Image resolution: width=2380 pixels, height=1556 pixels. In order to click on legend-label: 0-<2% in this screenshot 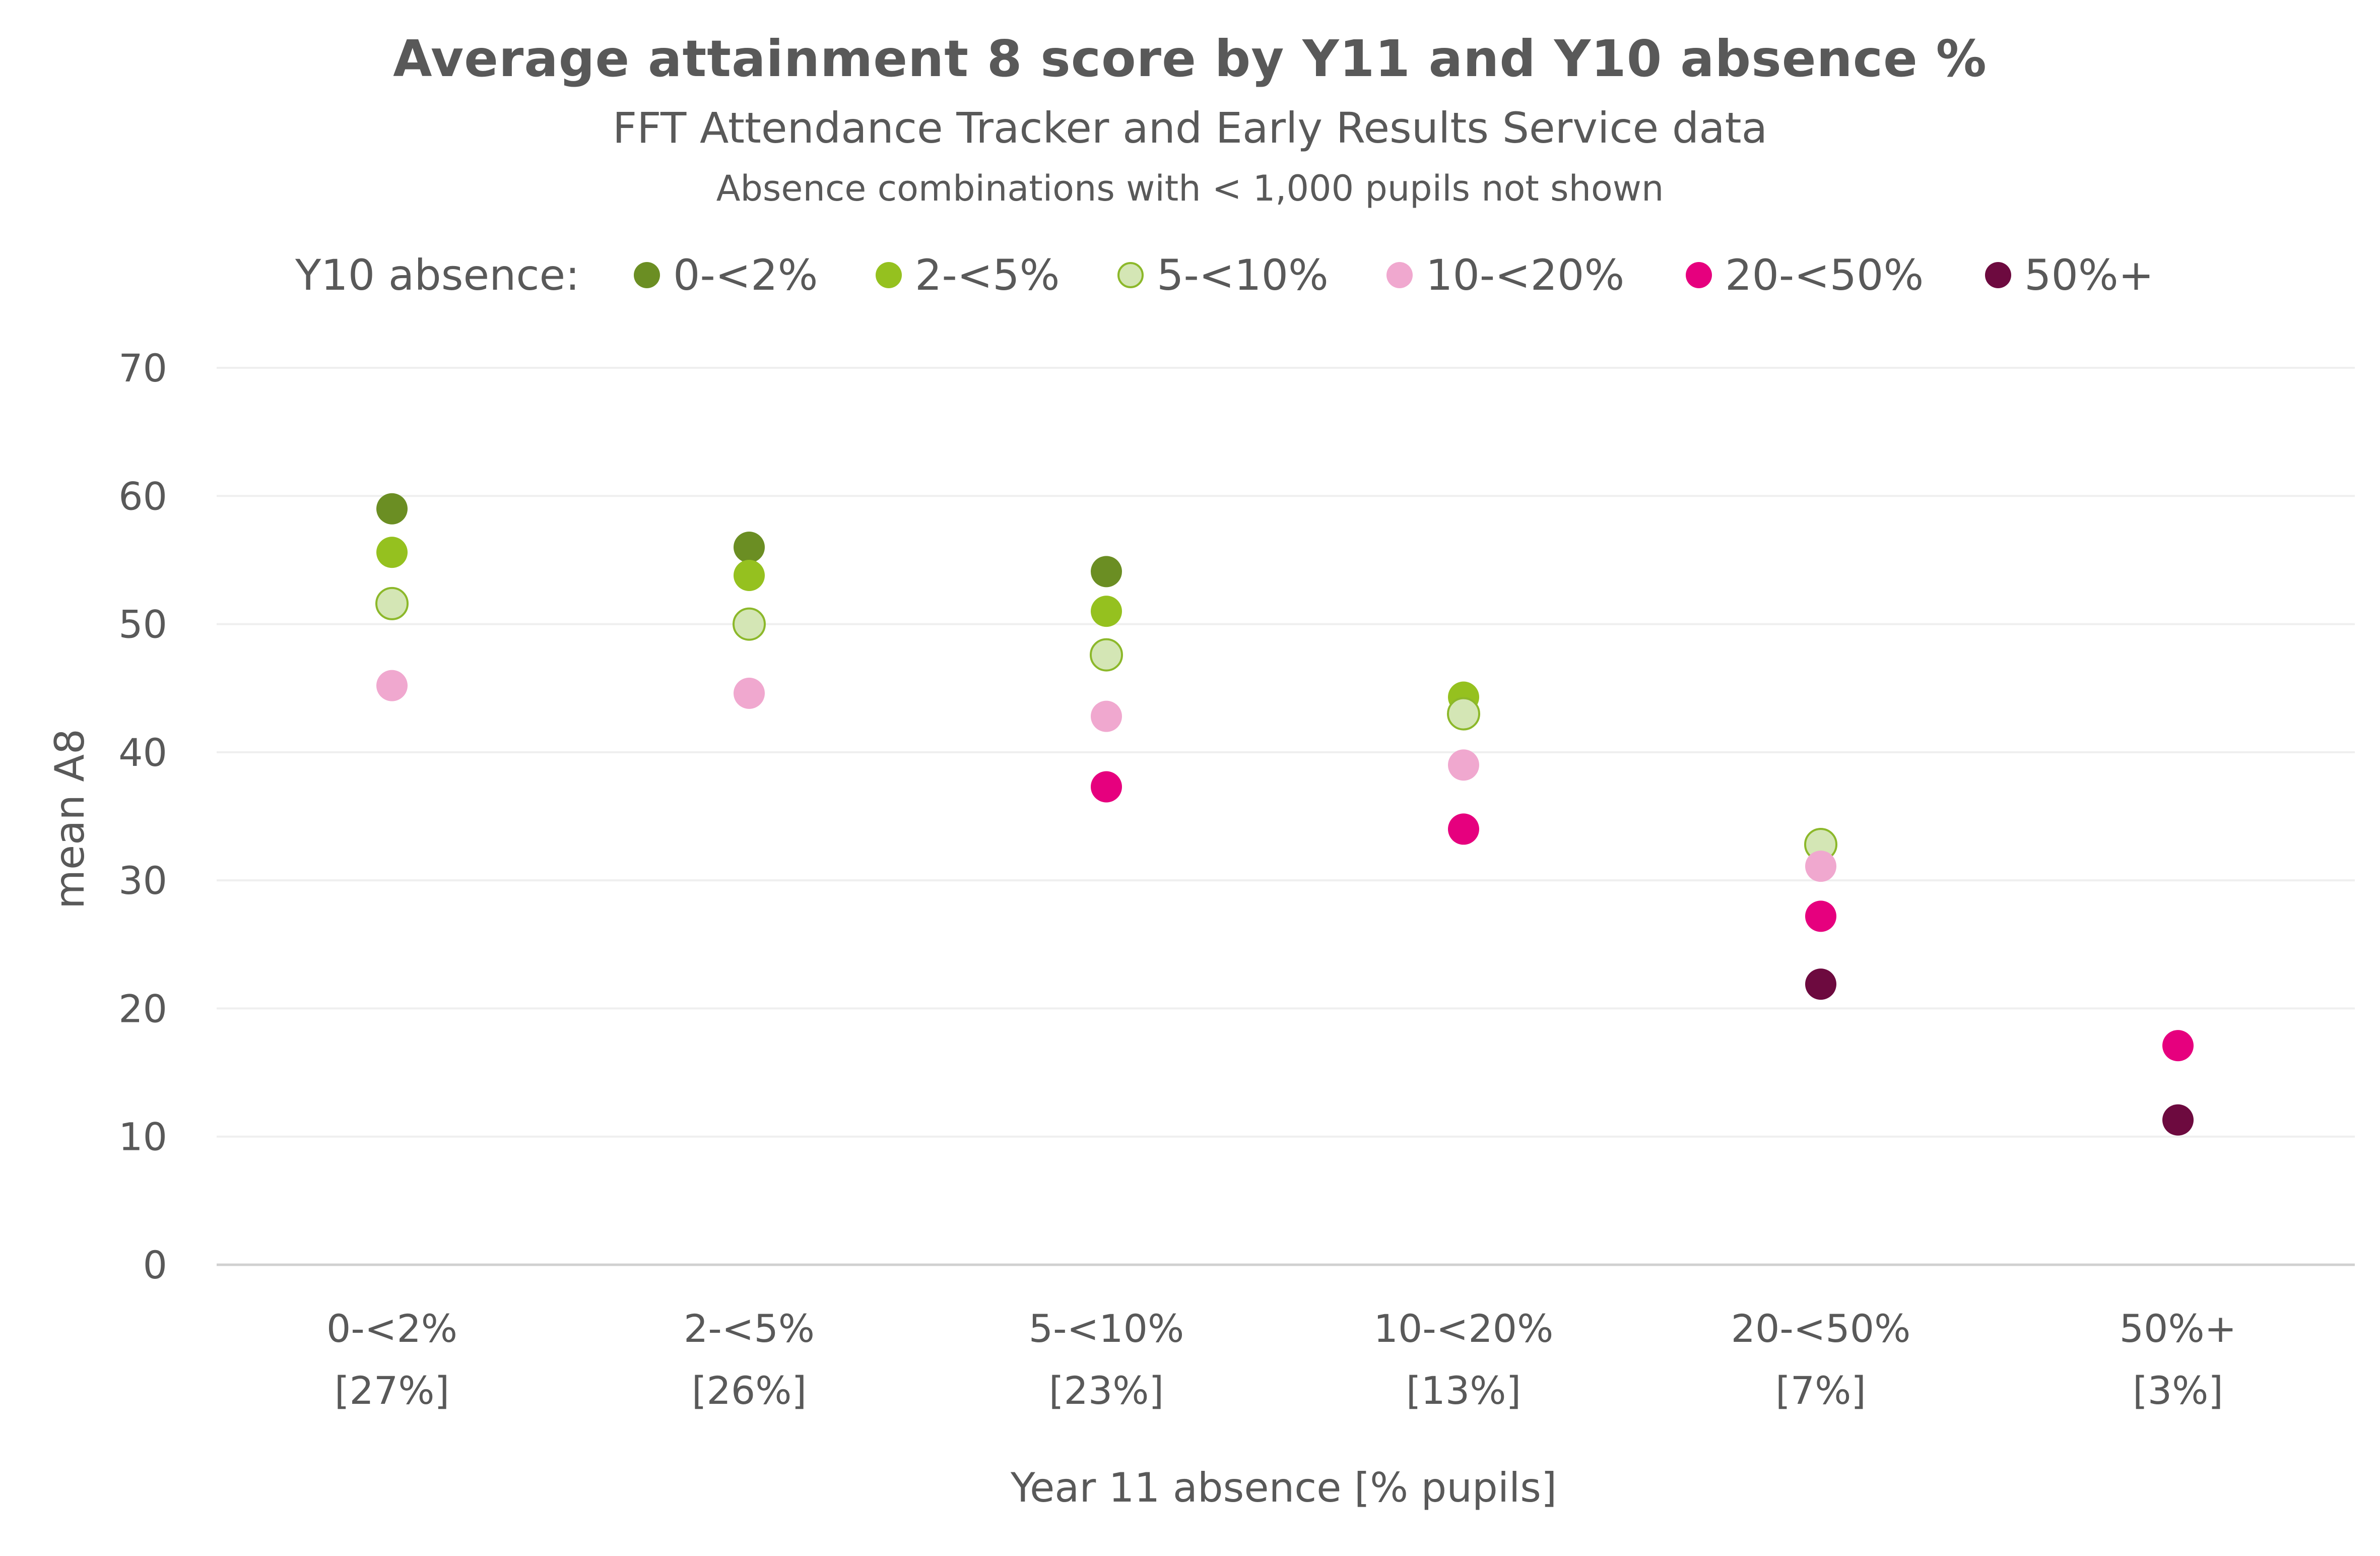, I will do `click(745, 275)`.